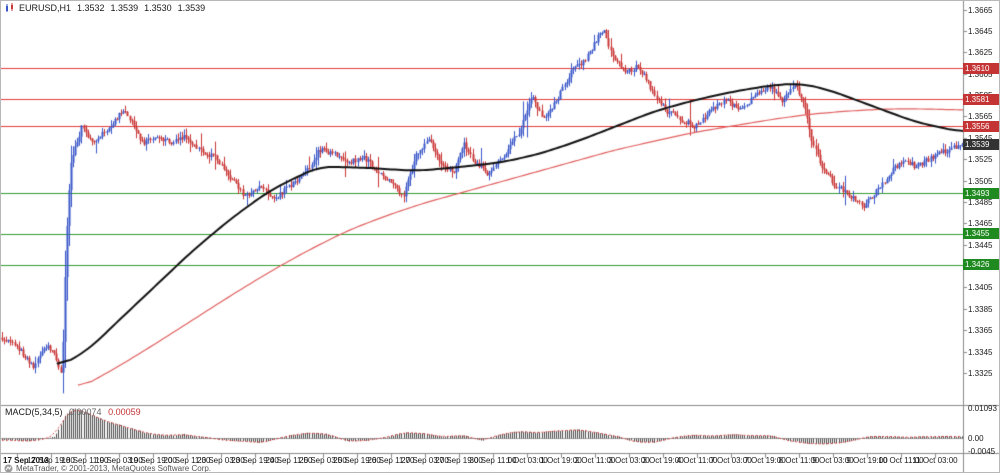 This screenshot has width=1000, height=473. Describe the element at coordinates (935, 460) in the screenshot. I see `time-axis-label: 11 Oct 03:00` at that location.